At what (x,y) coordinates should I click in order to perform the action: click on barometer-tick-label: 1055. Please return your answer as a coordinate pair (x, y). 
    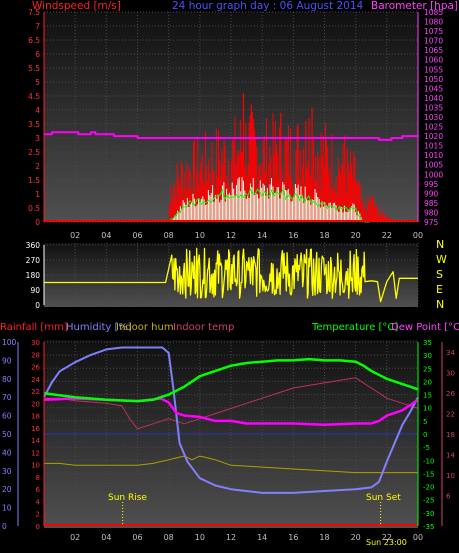
    Looking at the image, I should click on (433, 69).